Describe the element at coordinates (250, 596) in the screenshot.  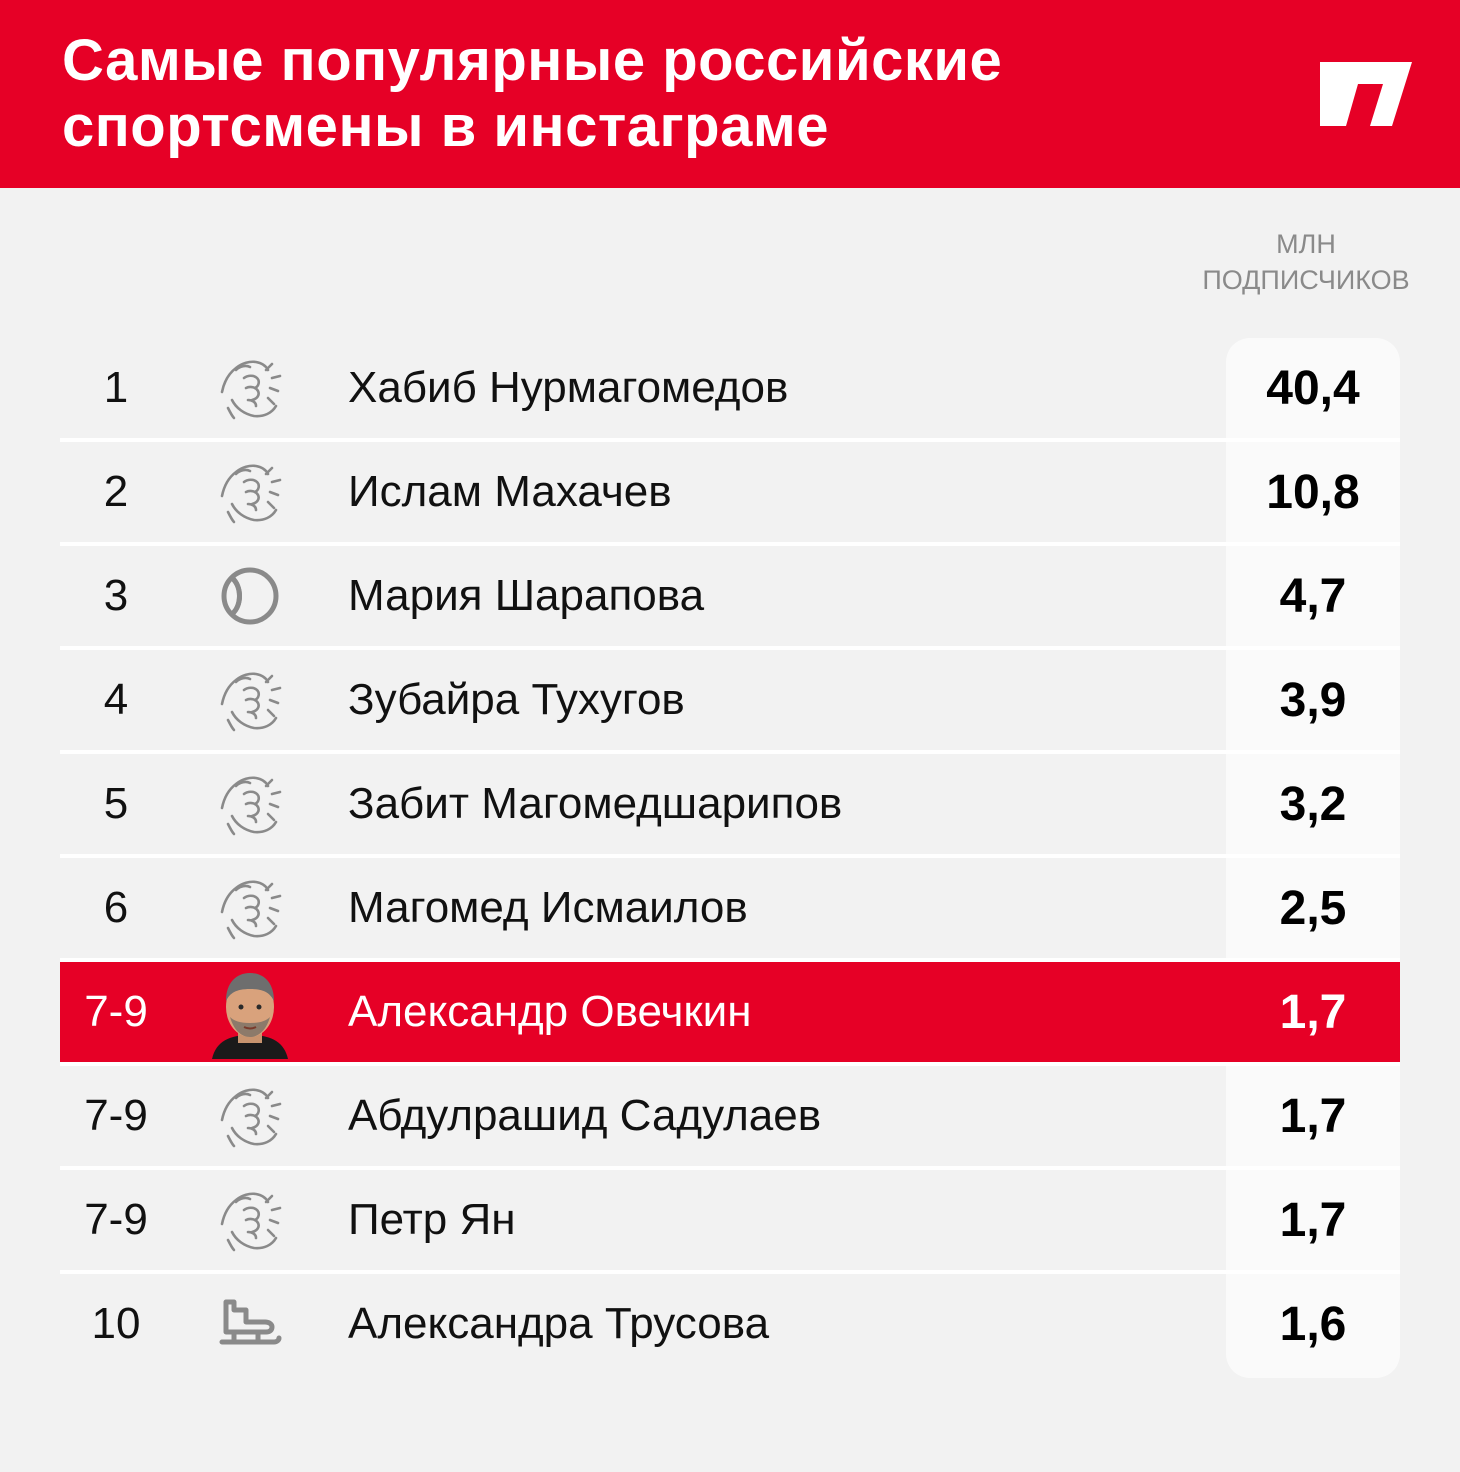
I see `tennis-ball-icon` at that location.